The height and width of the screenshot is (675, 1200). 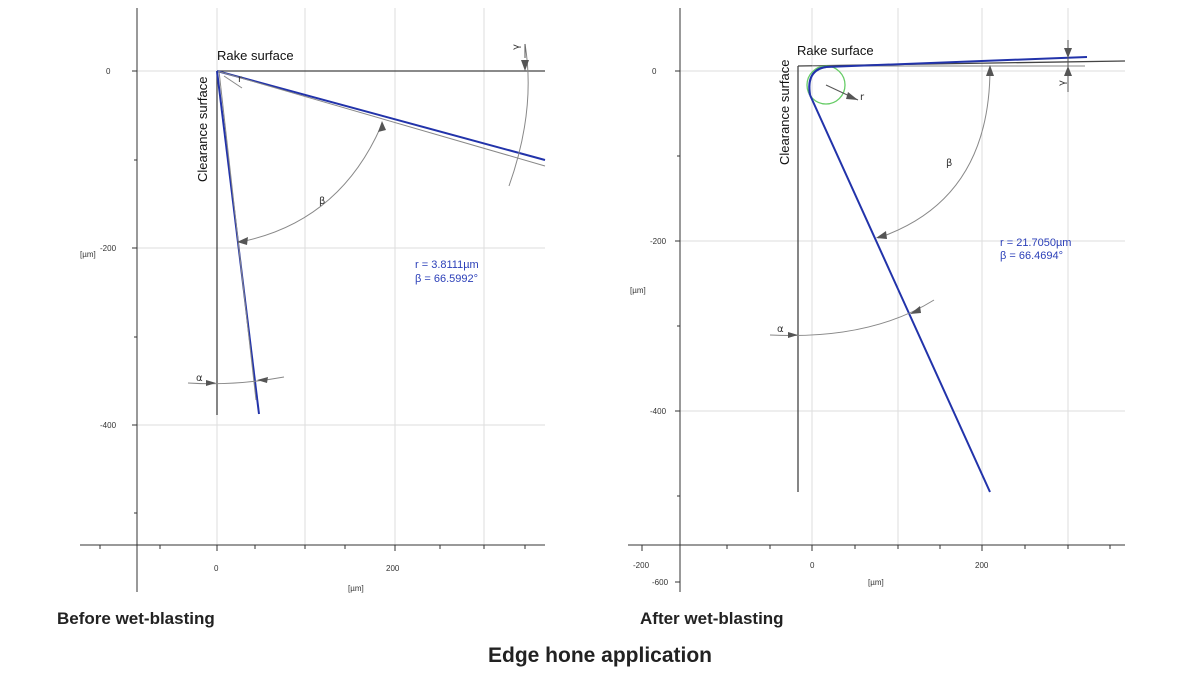 What do you see at coordinates (1035, 243) in the screenshot?
I see `right-radius-value: r = 21.7050µm` at bounding box center [1035, 243].